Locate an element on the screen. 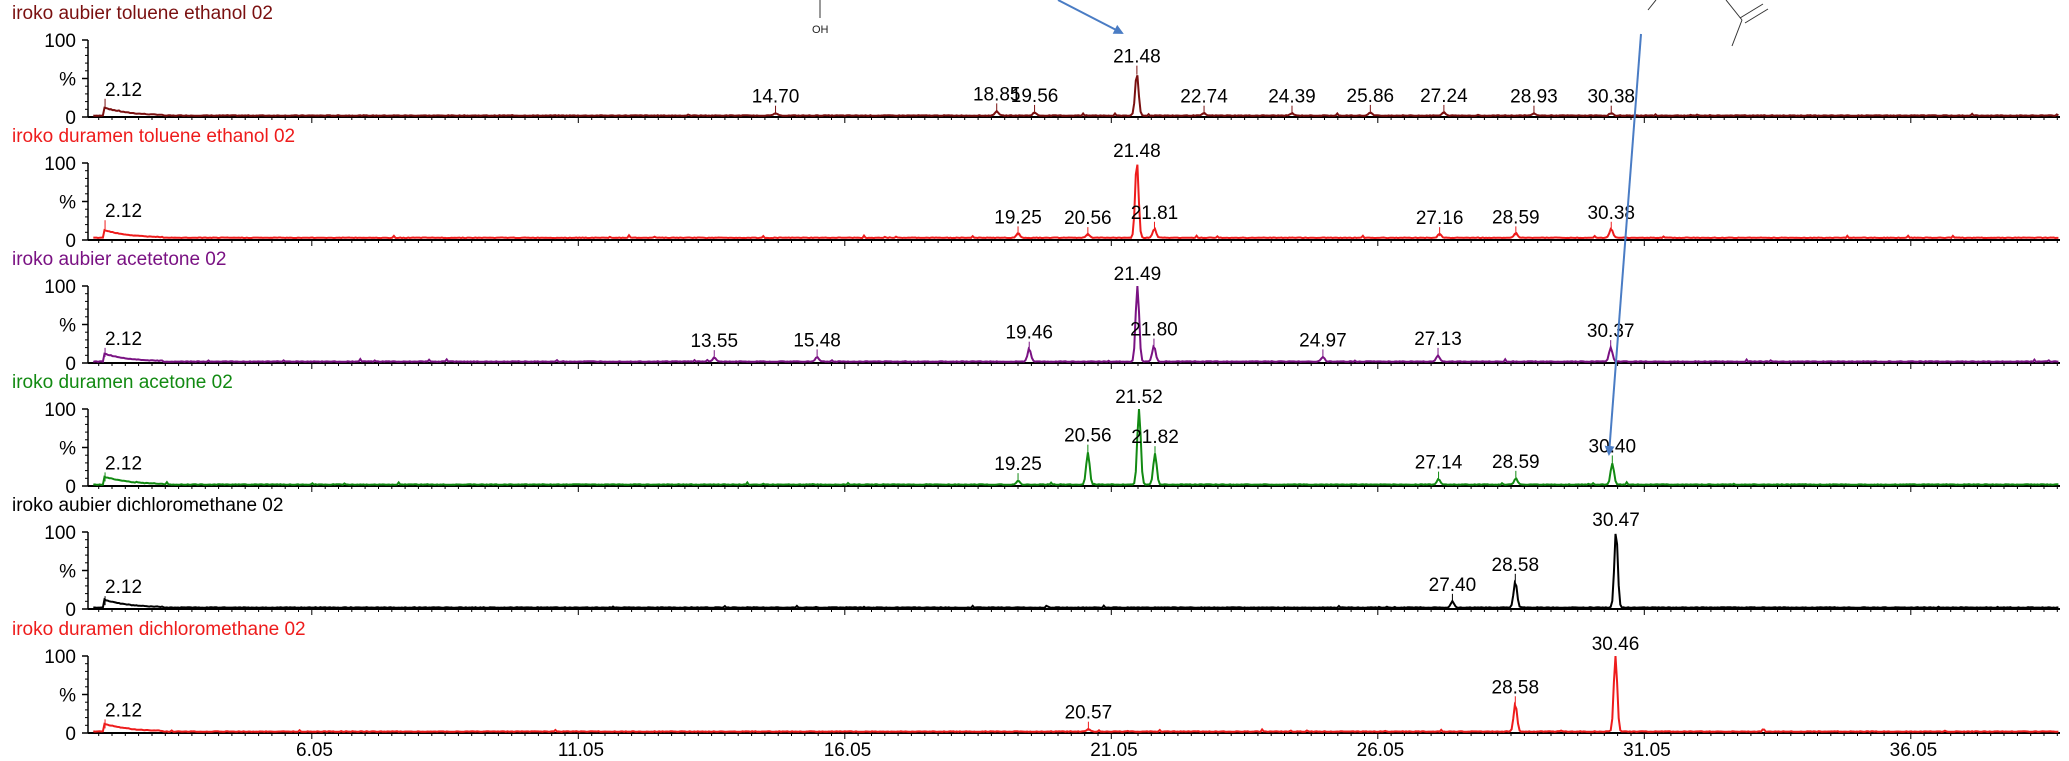  peak-label: 24.97 is located at coordinates (1323, 340).